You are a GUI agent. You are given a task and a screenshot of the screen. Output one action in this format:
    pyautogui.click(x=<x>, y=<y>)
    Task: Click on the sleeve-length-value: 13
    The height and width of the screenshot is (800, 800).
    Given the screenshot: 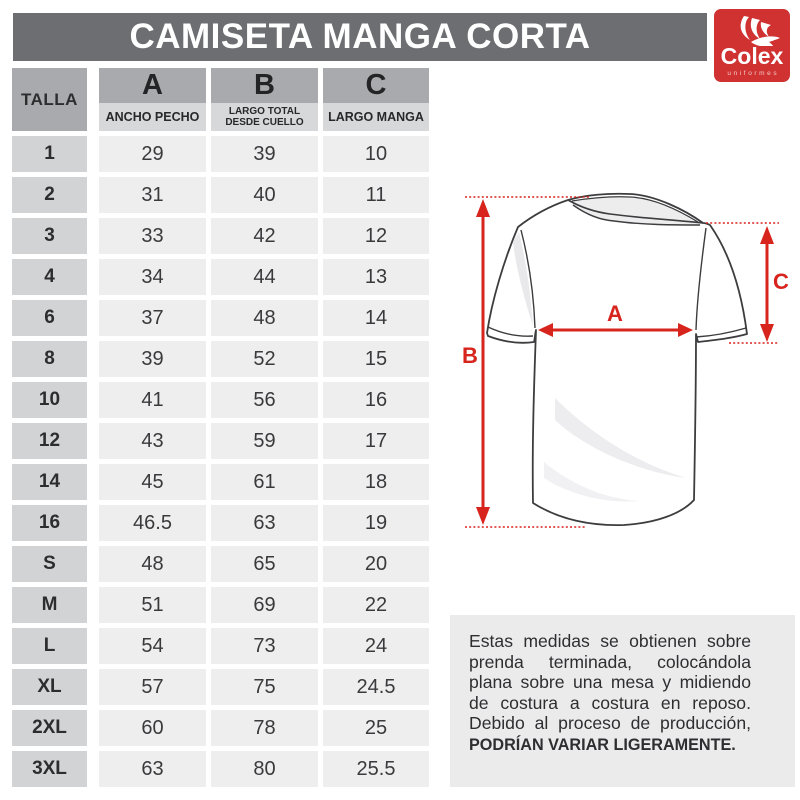 What is the action you would take?
    pyautogui.click(x=376, y=277)
    